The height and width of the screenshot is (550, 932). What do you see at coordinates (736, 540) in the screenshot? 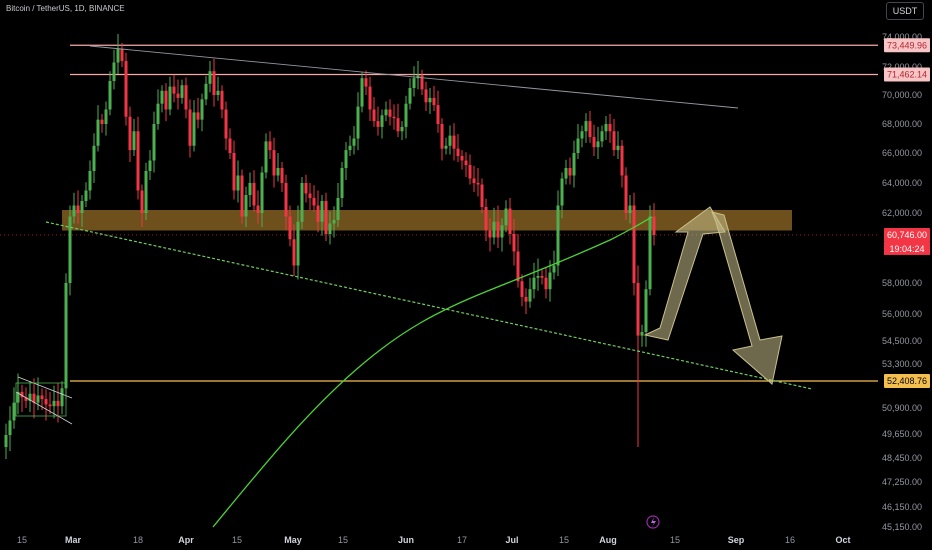
I see `x-tick-label: Sep` at bounding box center [736, 540].